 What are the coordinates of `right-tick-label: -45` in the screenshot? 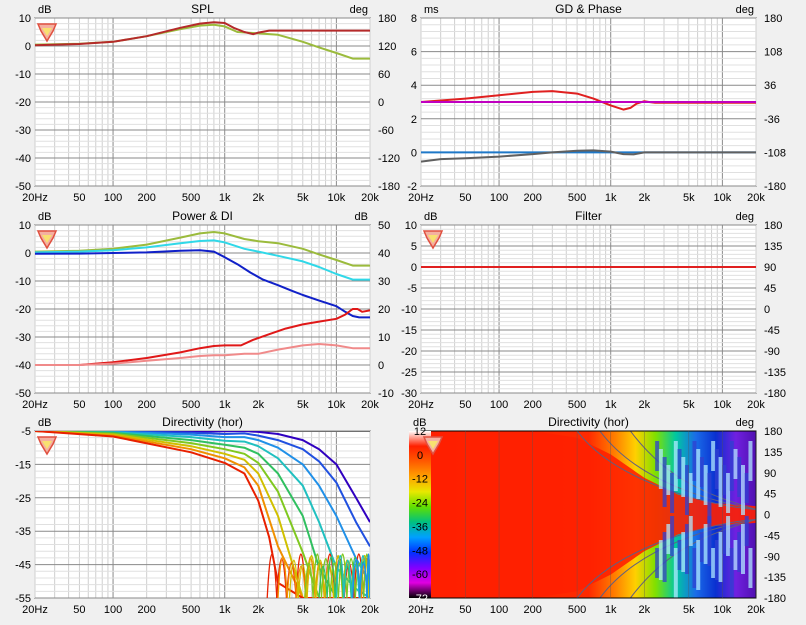 It's located at (772, 536).